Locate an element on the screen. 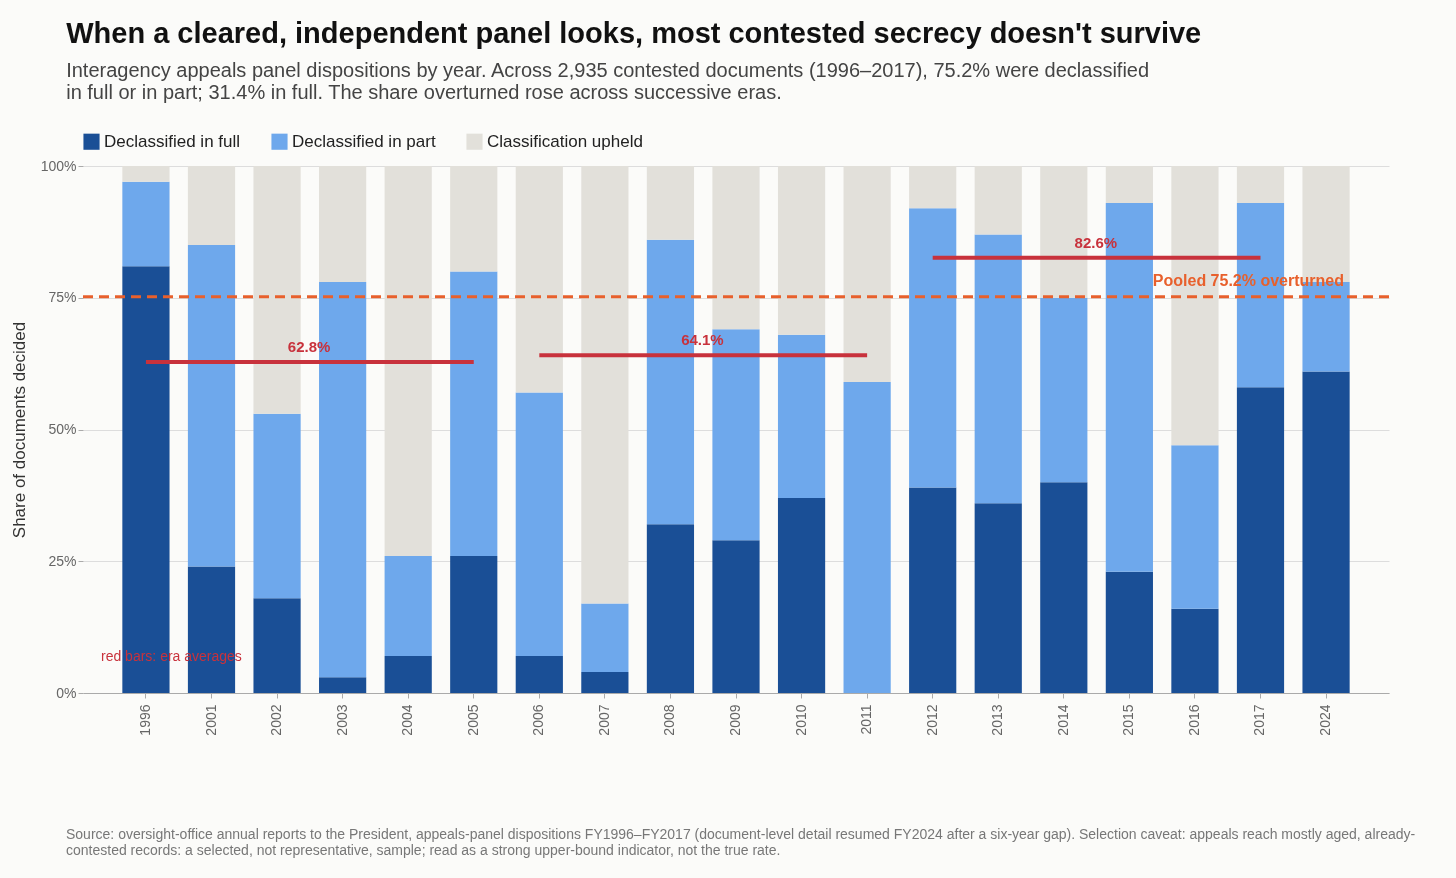 This screenshot has height=878, width=1456. x-tick-label: 2007 is located at coordinates (603, 720).